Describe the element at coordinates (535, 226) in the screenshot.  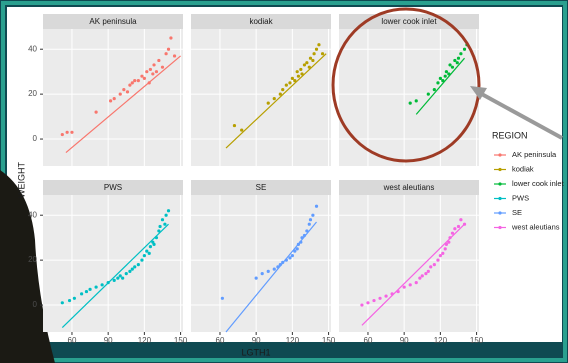
I see `legend-label: west aleutians` at that location.